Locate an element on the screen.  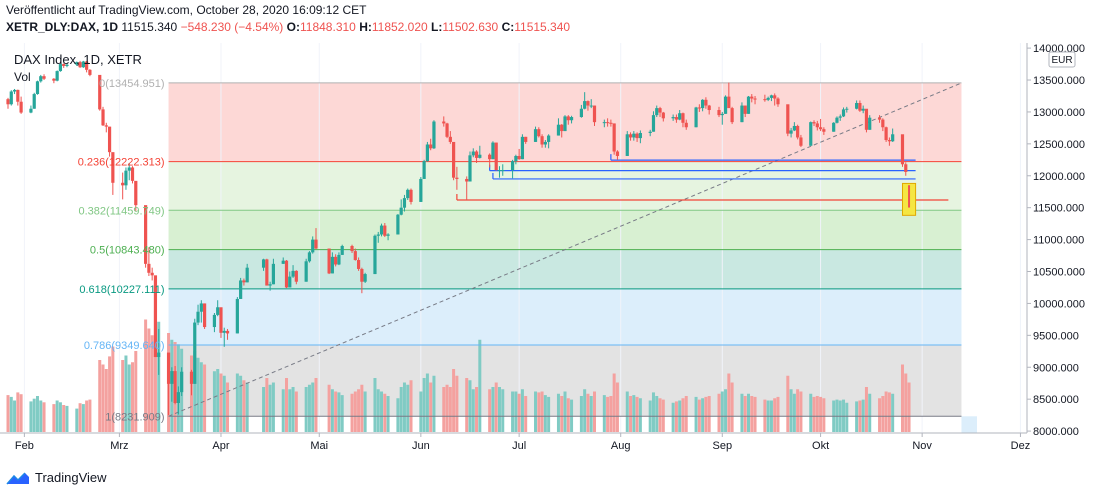
highlight-box is located at coordinates (909, 199).